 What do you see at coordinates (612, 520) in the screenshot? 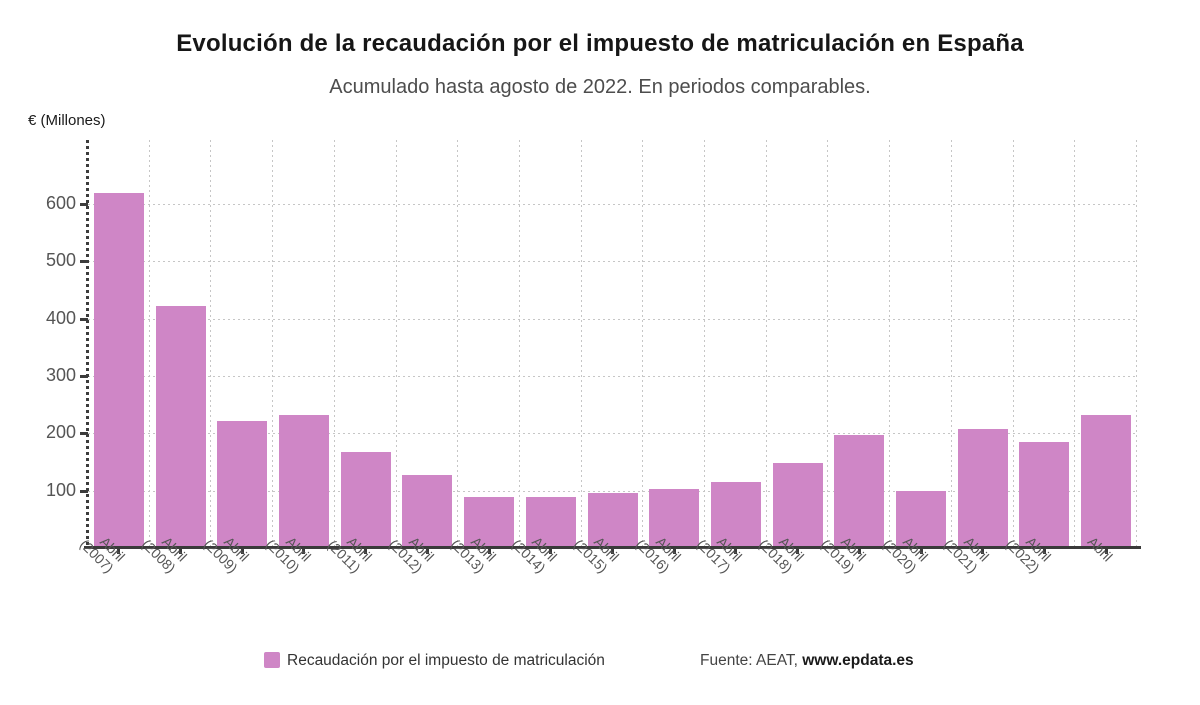
I see `bar-abril-2015-` at bounding box center [612, 520].